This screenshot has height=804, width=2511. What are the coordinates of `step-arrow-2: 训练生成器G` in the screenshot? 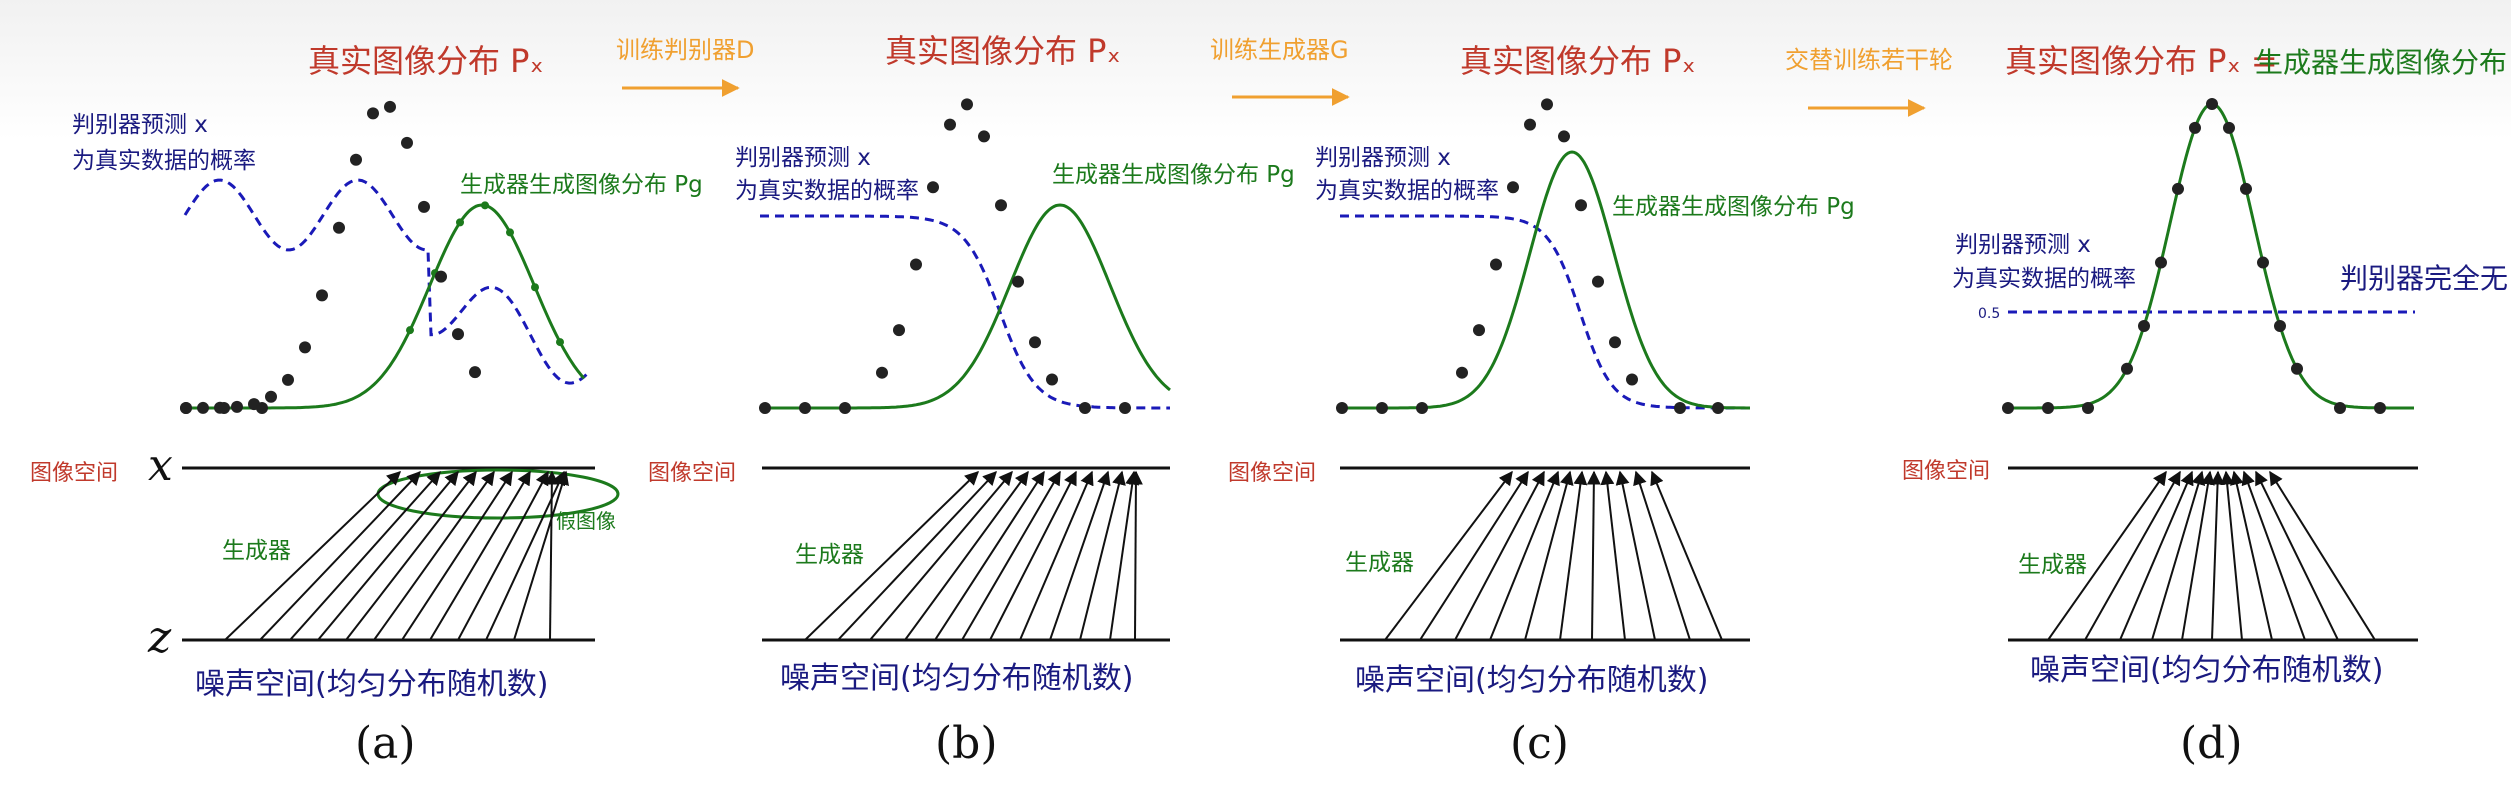 It's located at (1280, 71).